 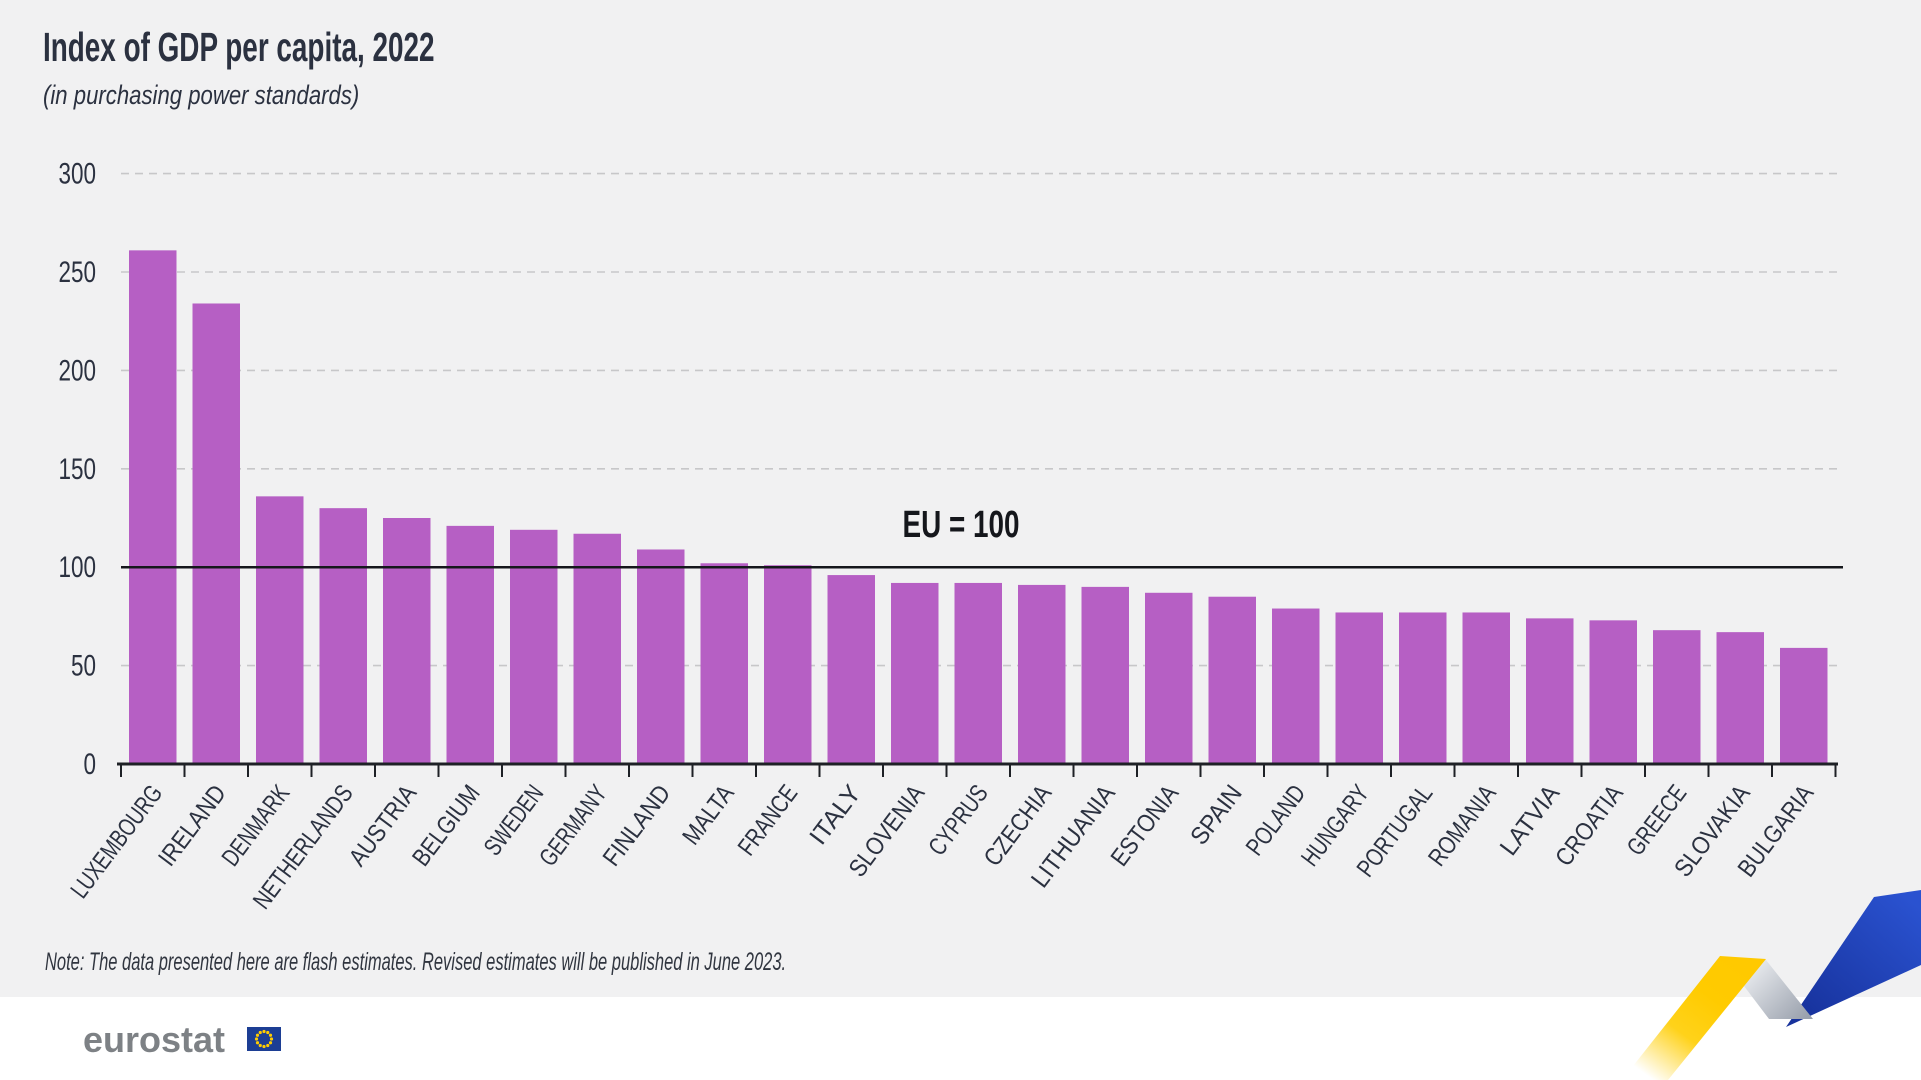 I want to click on bar-italy, so click(x=851, y=669).